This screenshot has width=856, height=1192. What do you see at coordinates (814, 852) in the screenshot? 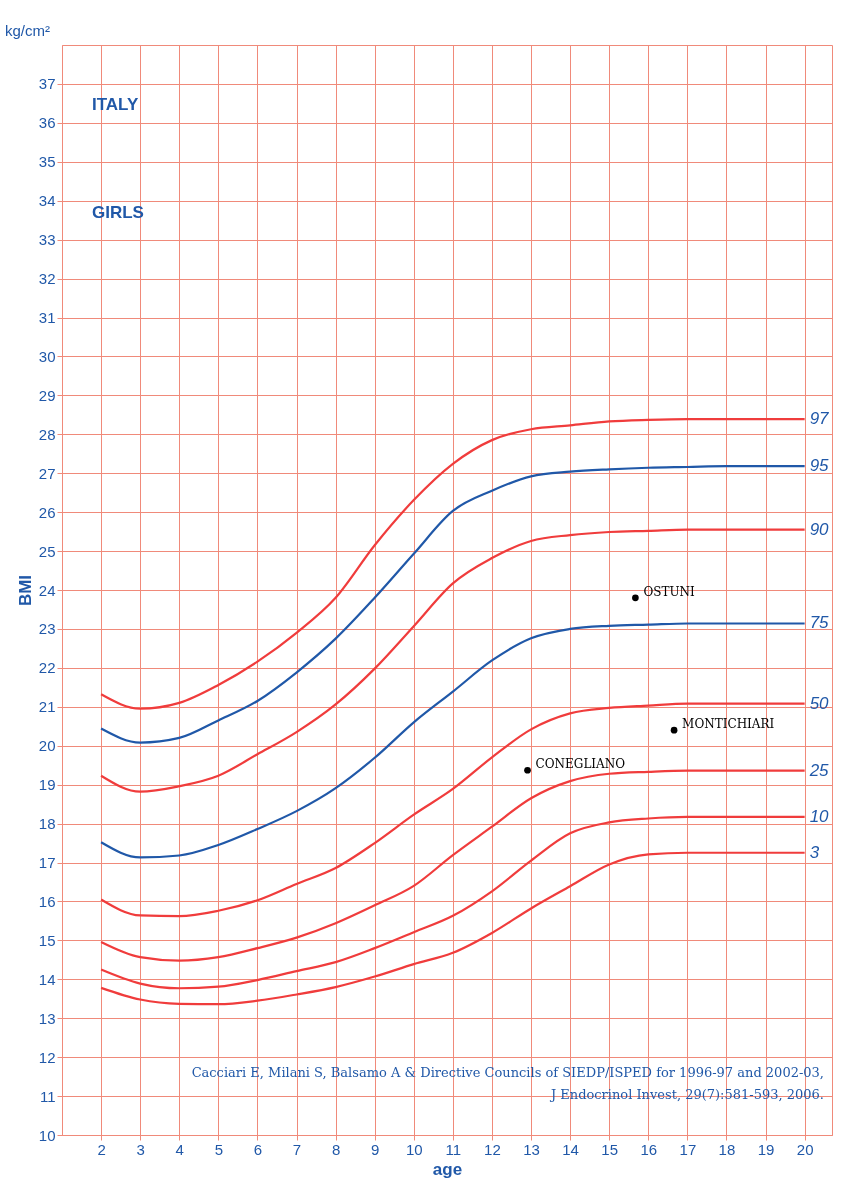
I see `series-label: 3` at bounding box center [814, 852].